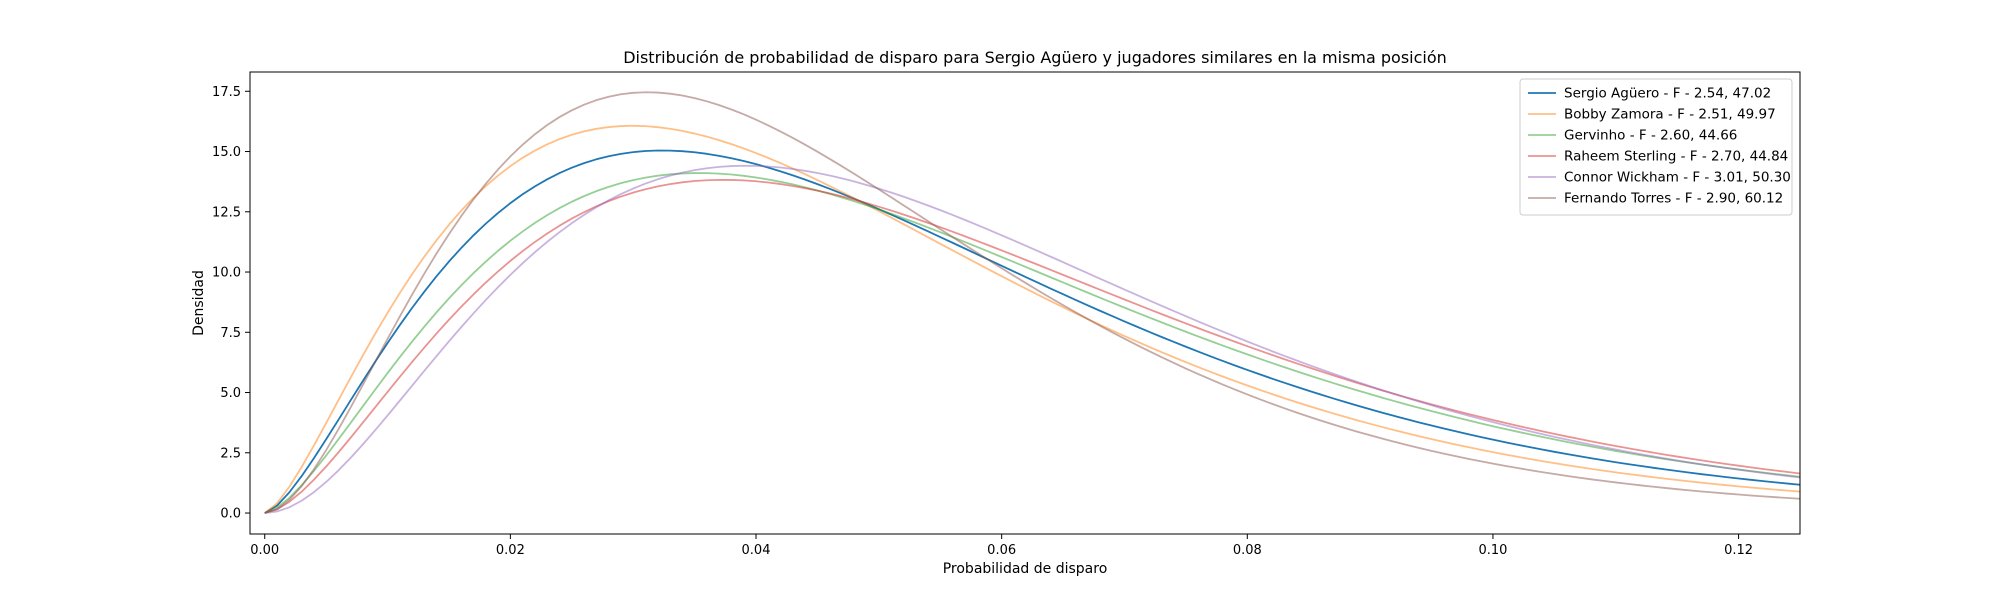 The image size is (2000, 600). I want to click on legend-label: Fernando Torres - F - 2.90, 60.12, so click(1673, 199).